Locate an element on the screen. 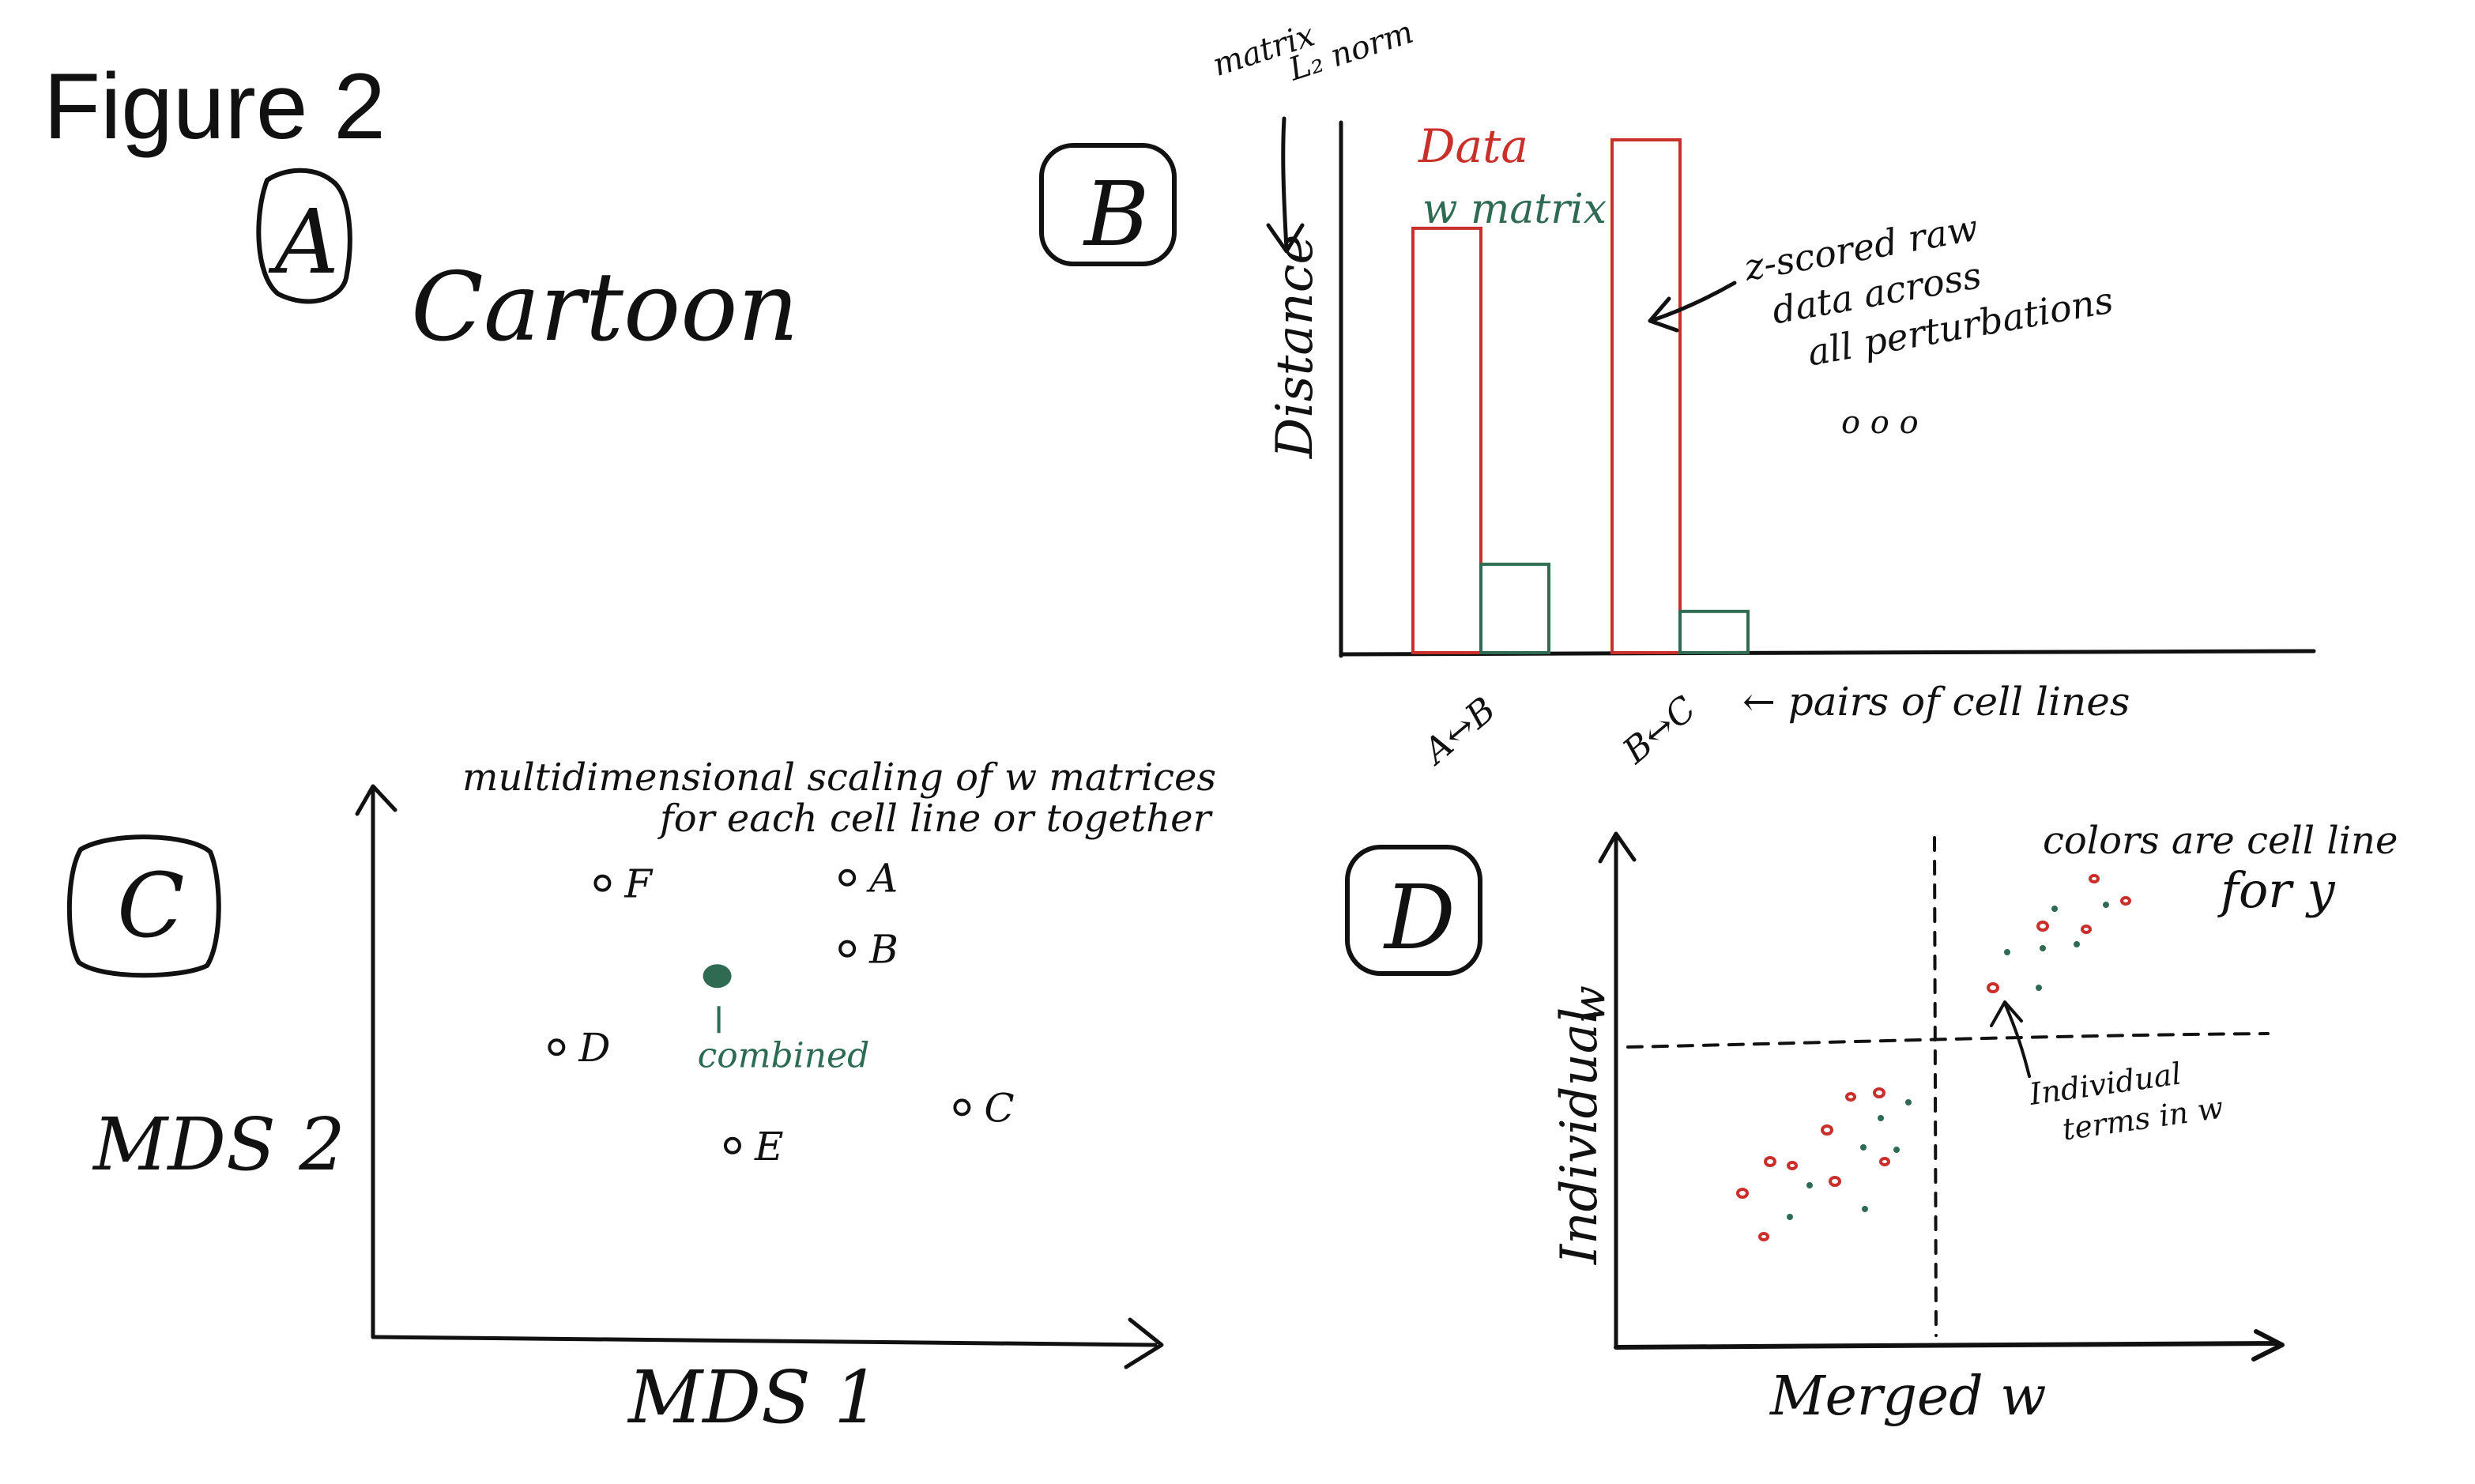  panel-a-label: A is located at coordinates (303, 242).